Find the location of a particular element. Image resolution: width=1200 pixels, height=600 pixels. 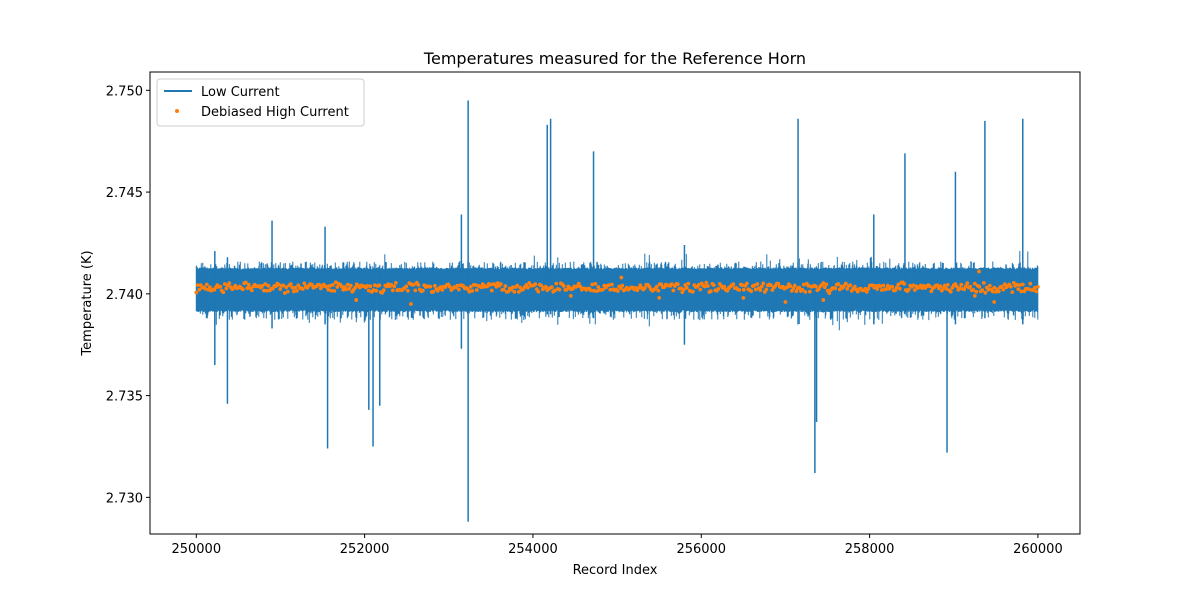

x-tick-label: 254000 is located at coordinates (533, 549).